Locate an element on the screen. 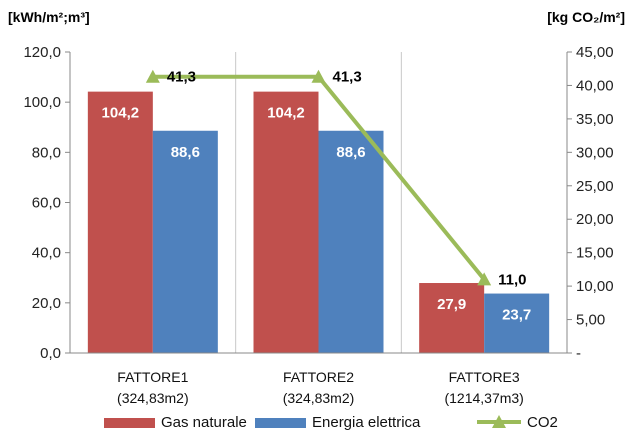  left-tick-label: 0,0 is located at coordinates (50, 353).